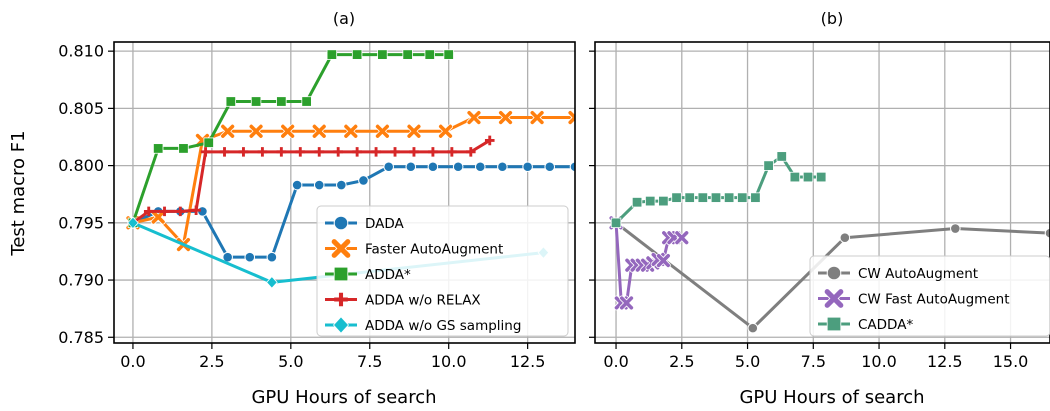 The image size is (1050, 411). What do you see at coordinates (649, 263) in the screenshot?
I see `series-cw-fast-autoaugment` at bounding box center [649, 263].